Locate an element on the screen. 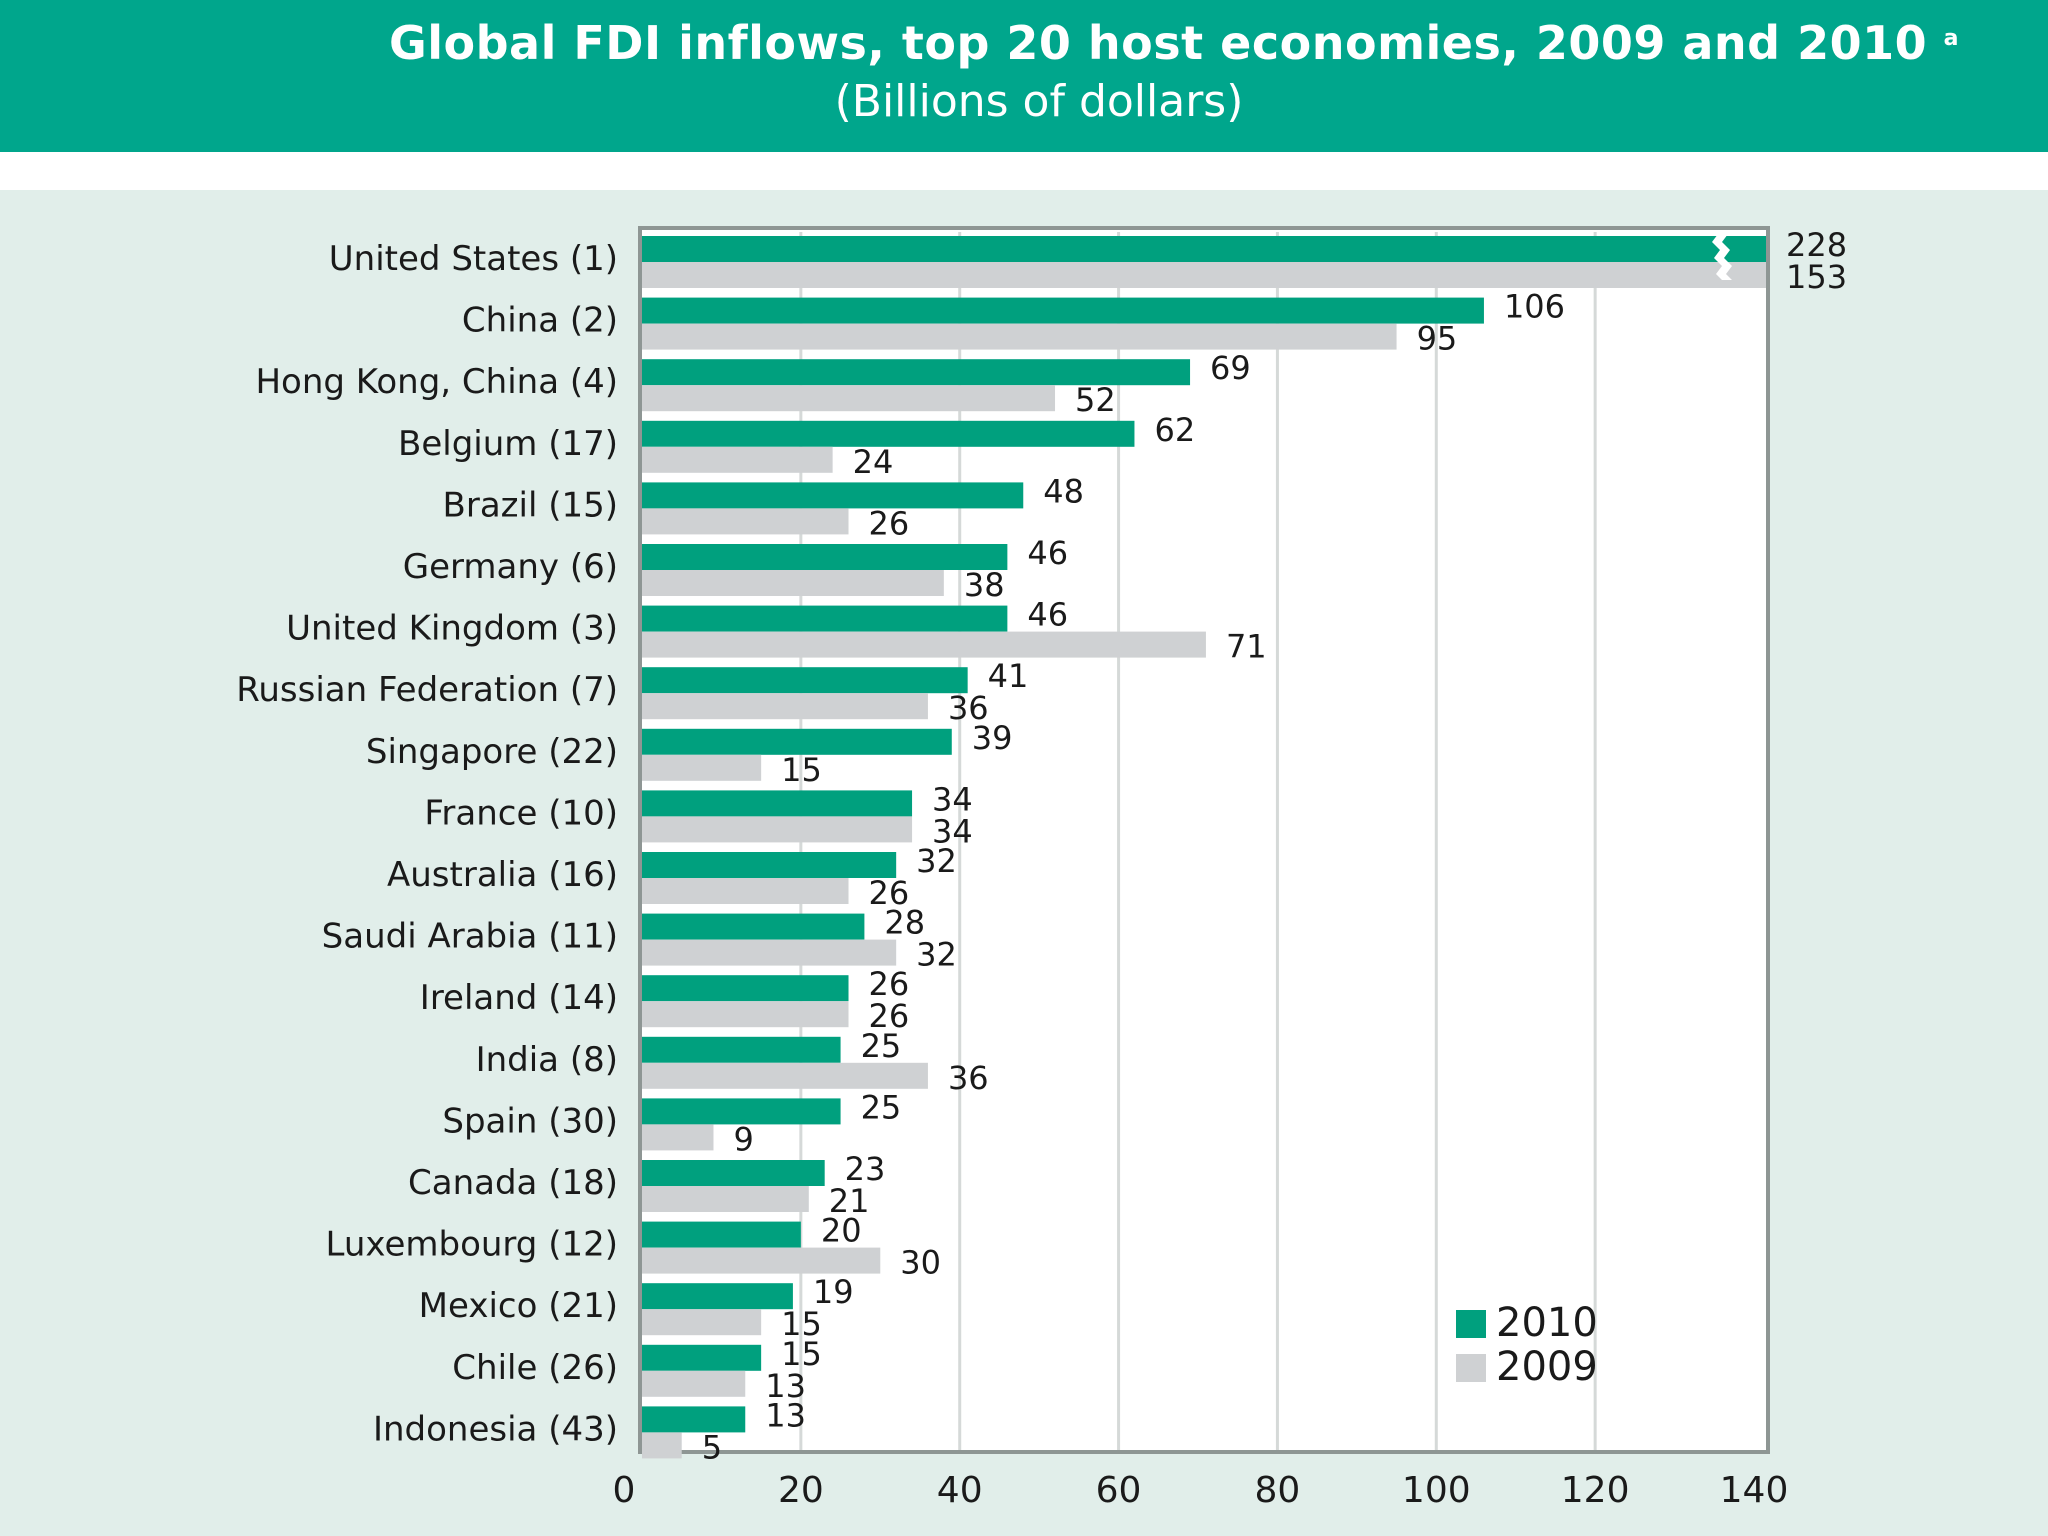 The height and width of the screenshot is (1536, 2048). data-label-2009: 30 is located at coordinates (920, 1263).